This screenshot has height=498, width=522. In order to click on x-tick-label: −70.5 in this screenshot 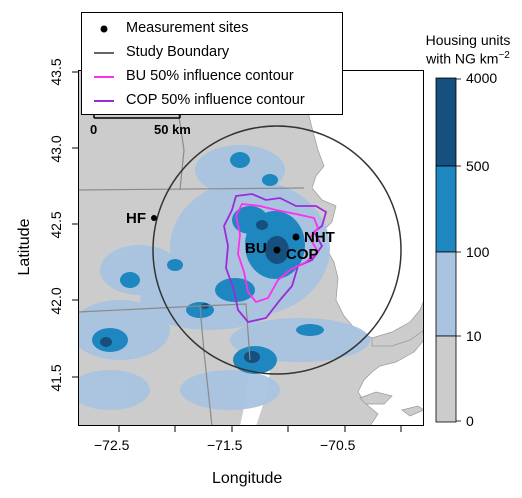, I will do `click(338, 445)`.